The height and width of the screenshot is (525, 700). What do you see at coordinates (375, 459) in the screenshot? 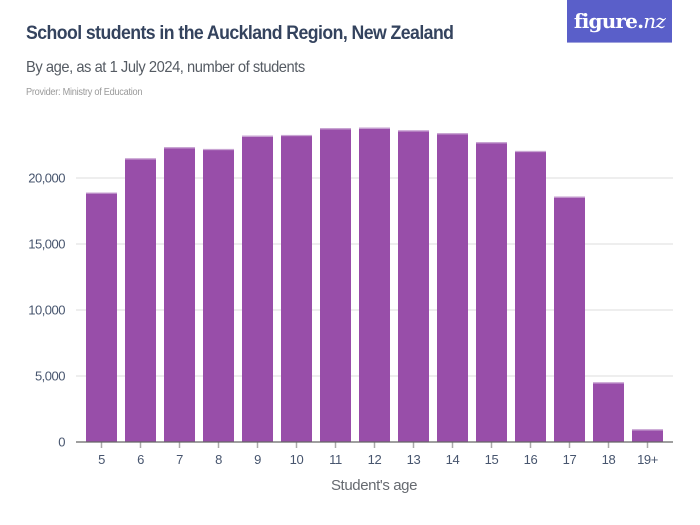
I see `x-tick-label: 12` at bounding box center [375, 459].